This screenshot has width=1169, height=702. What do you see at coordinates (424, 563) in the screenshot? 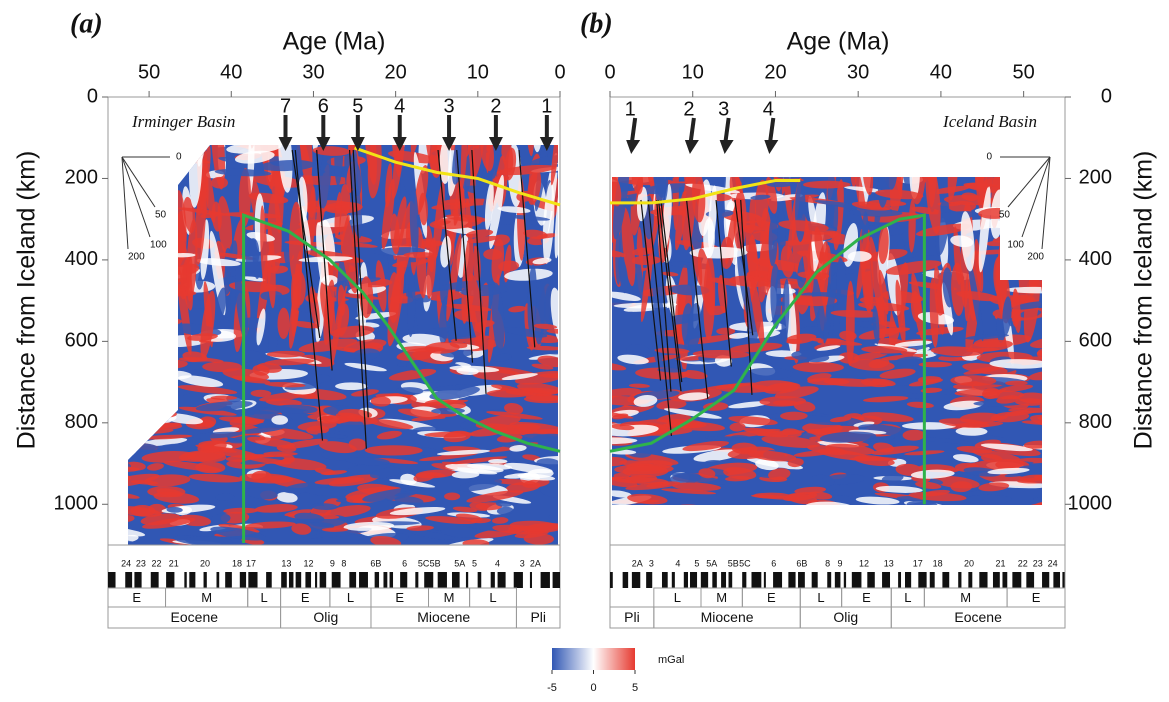
I see `chron-label: 5C` at bounding box center [424, 563].